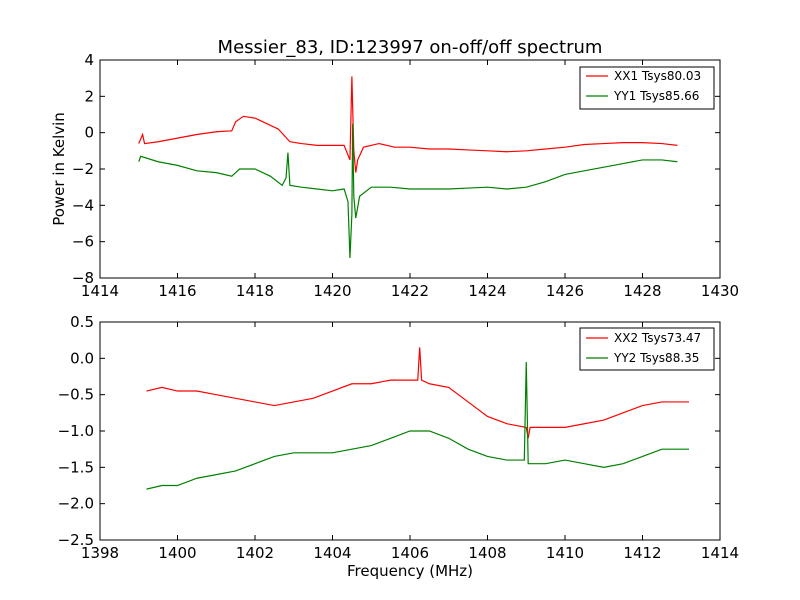 The image size is (800, 600). I want to click on bottom-legend-box, so click(647, 349).